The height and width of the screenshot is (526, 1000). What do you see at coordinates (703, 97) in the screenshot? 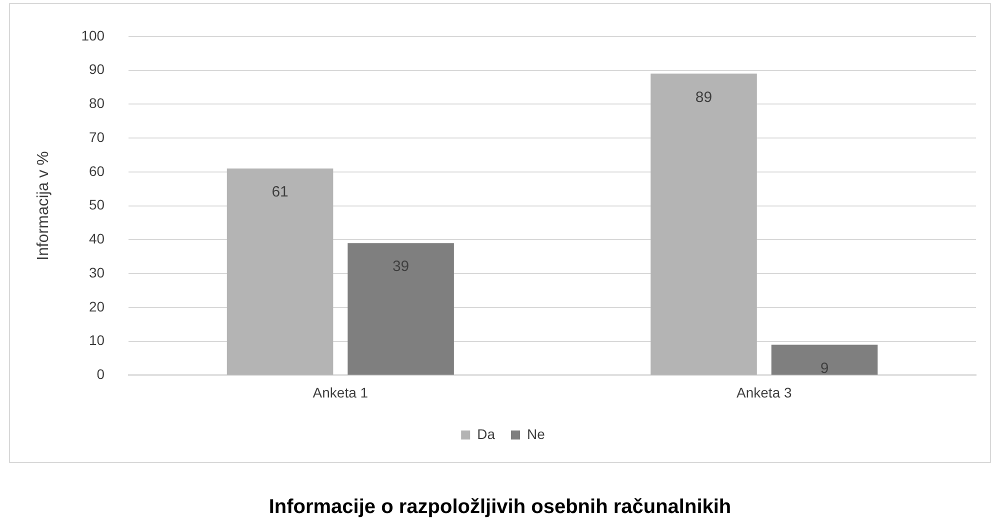
I see `data-label: 89` at bounding box center [703, 97].